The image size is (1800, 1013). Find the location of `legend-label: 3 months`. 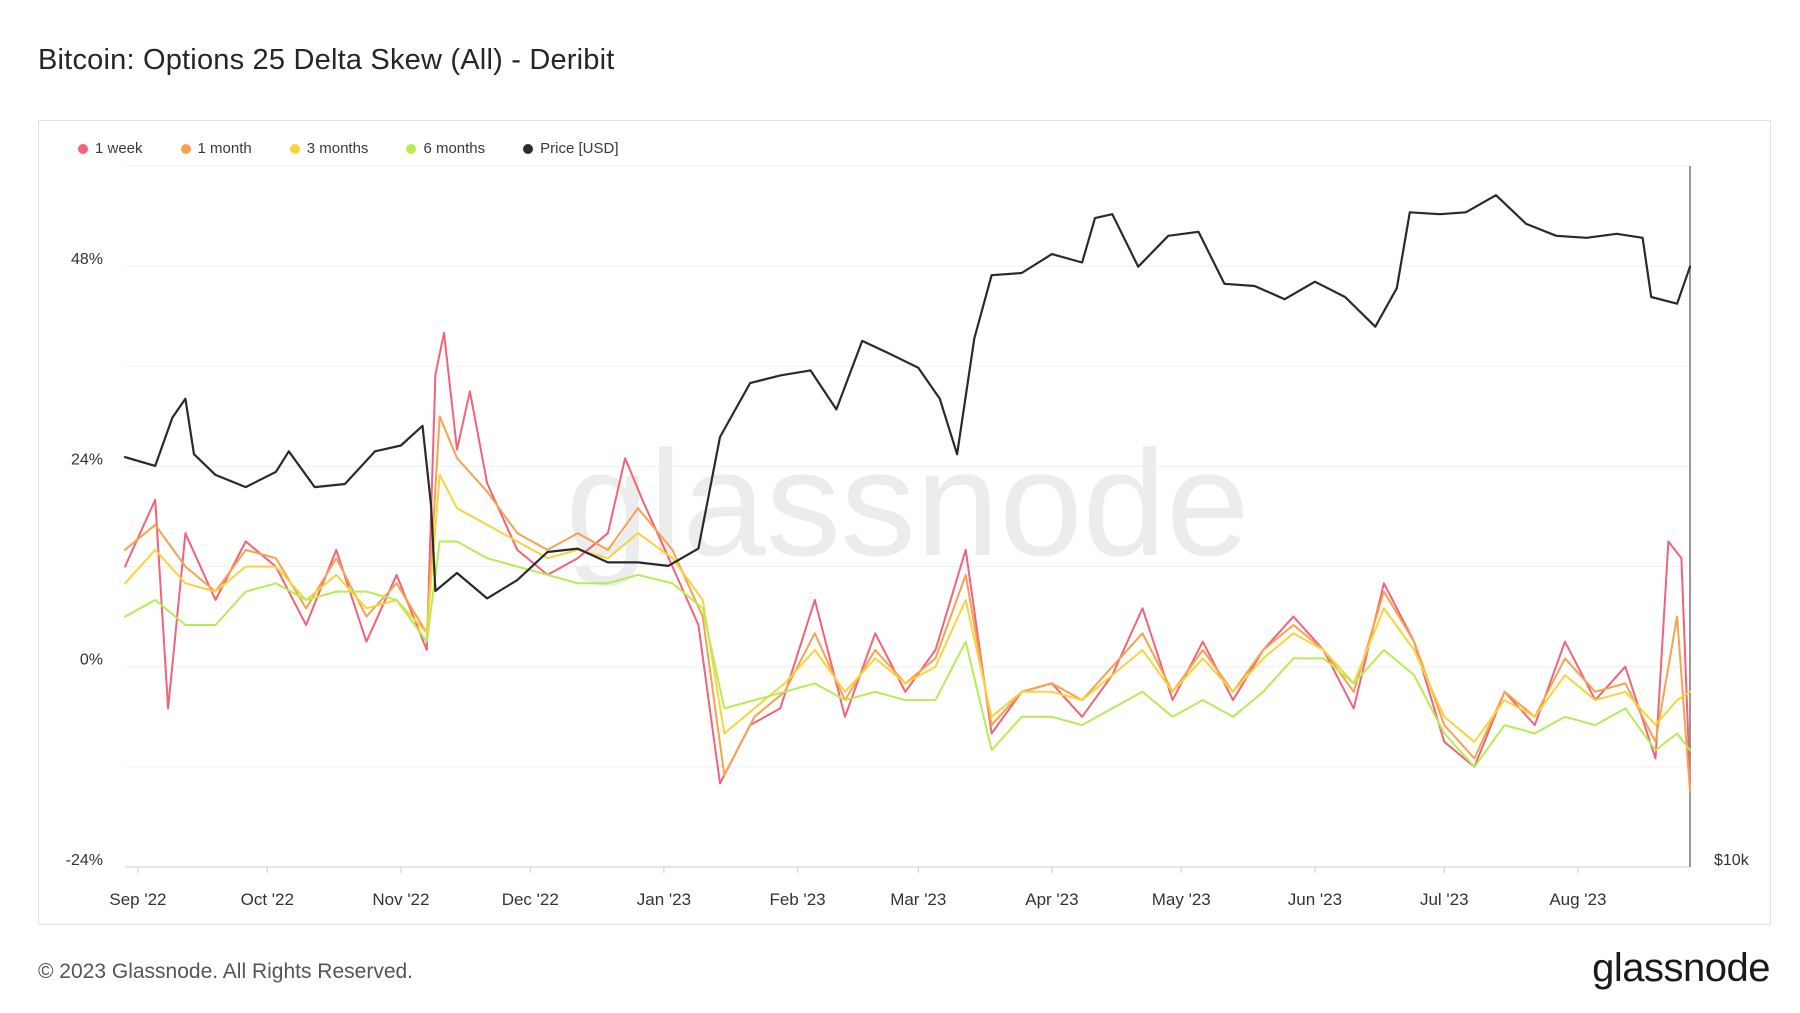

legend-label: 3 months is located at coordinates (337, 148).